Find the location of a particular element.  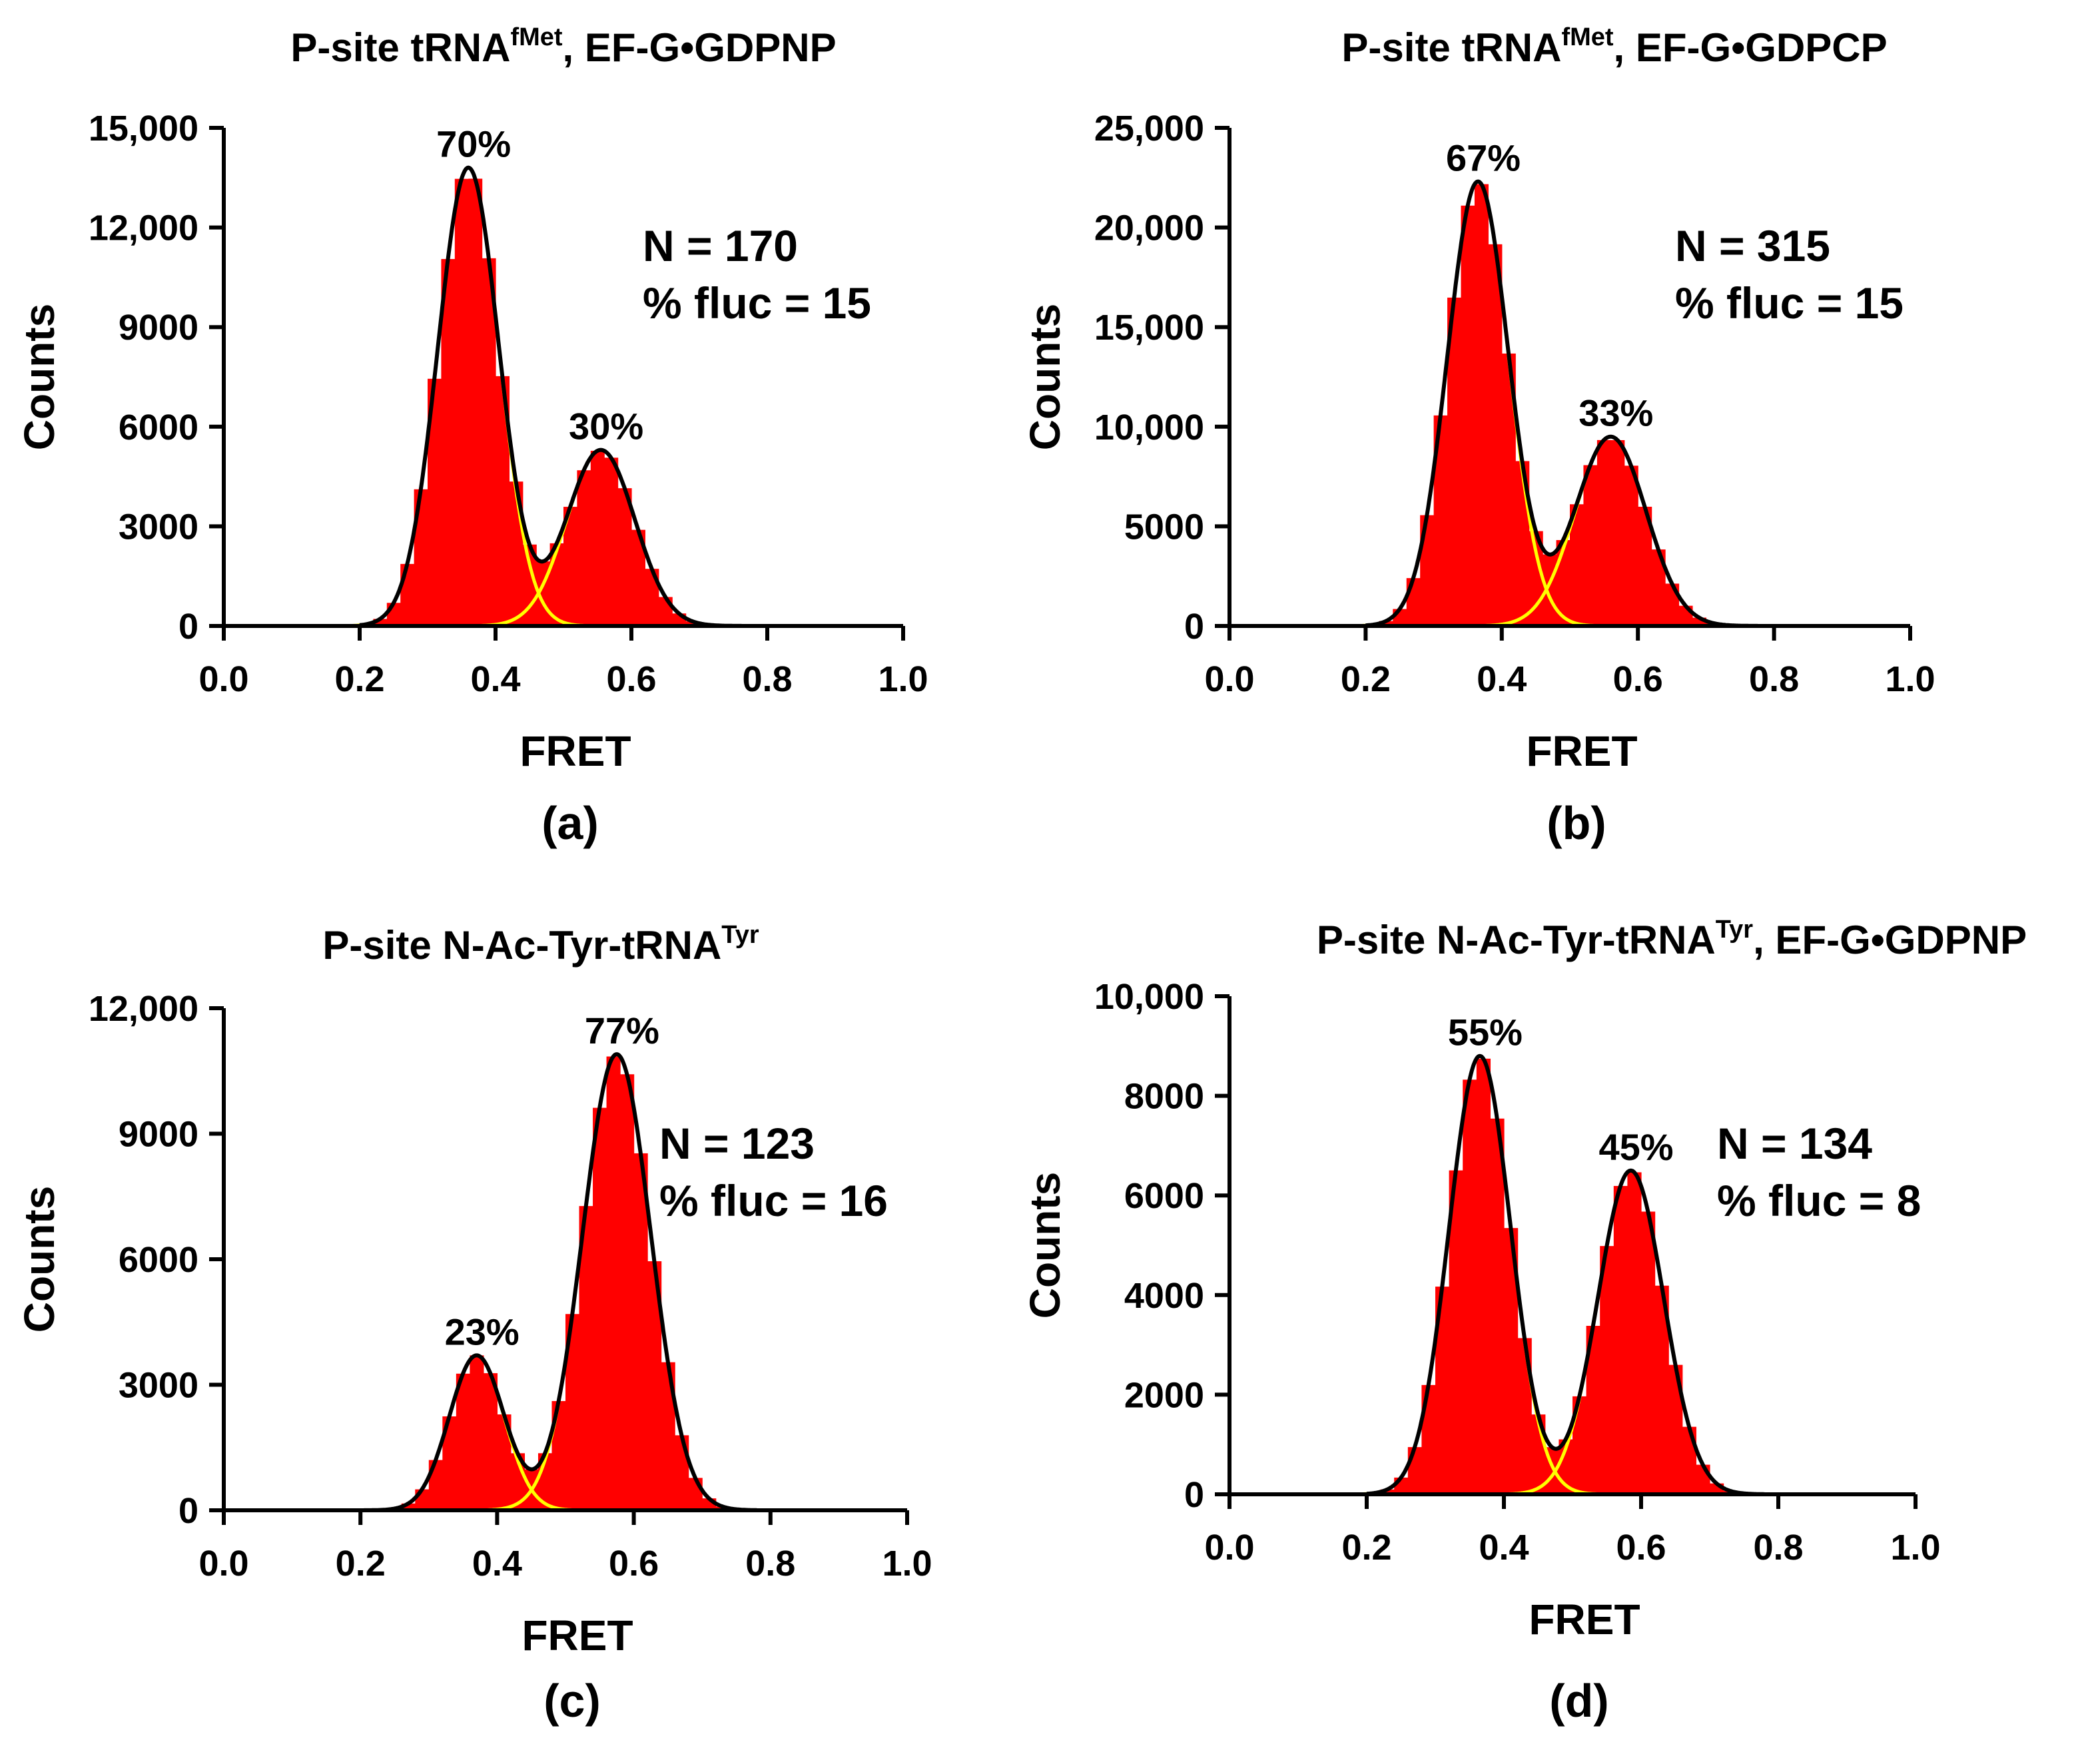

panel-label: (a) is located at coordinates (570, 823).